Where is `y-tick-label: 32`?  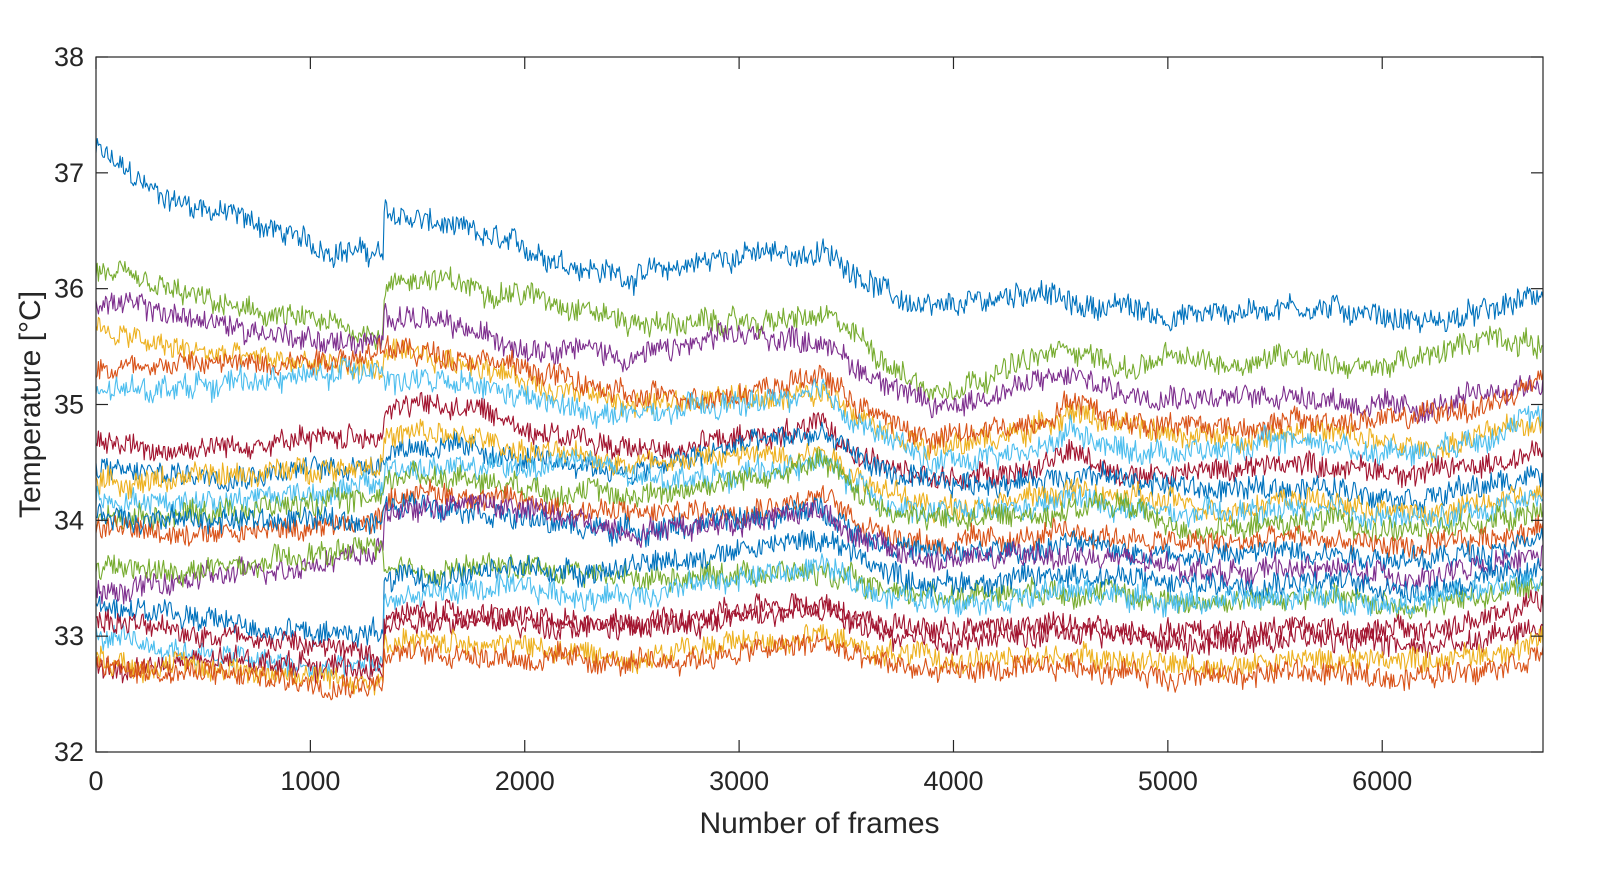 y-tick-label: 32 is located at coordinates (69, 752).